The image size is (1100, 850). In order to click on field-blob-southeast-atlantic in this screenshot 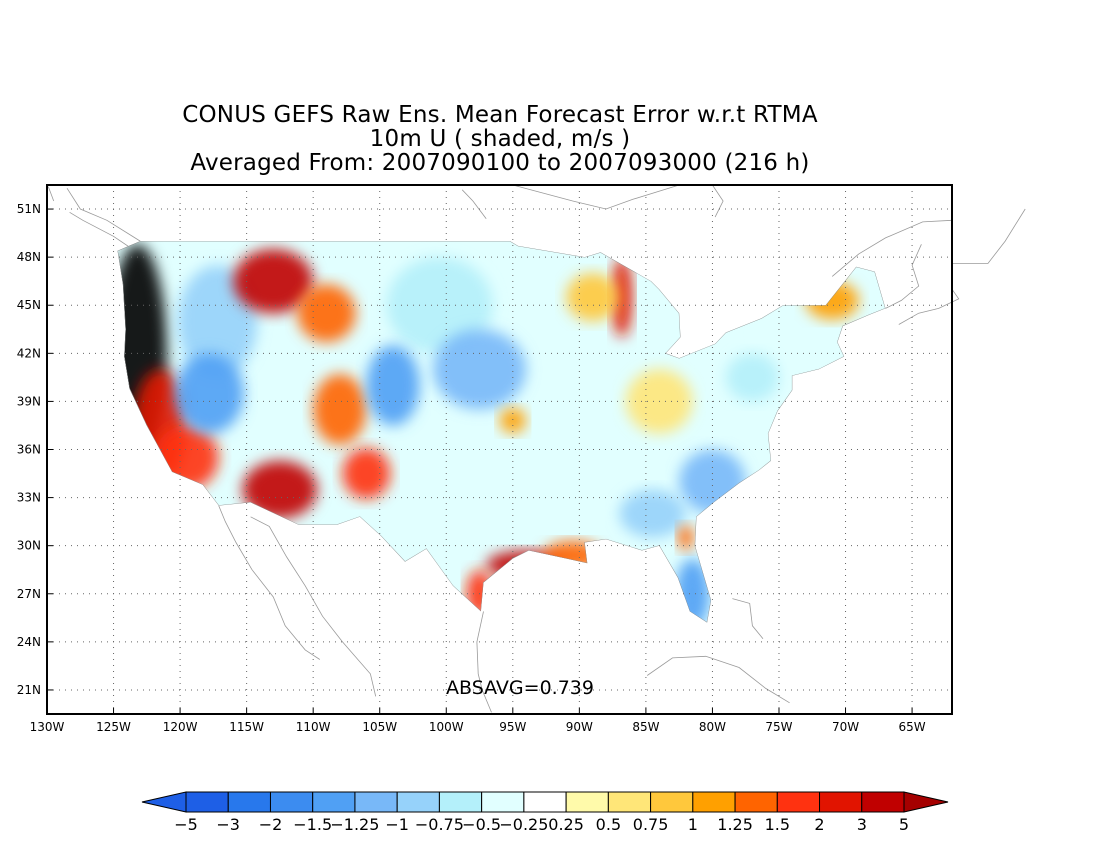, I will do `click(652, 513)`.